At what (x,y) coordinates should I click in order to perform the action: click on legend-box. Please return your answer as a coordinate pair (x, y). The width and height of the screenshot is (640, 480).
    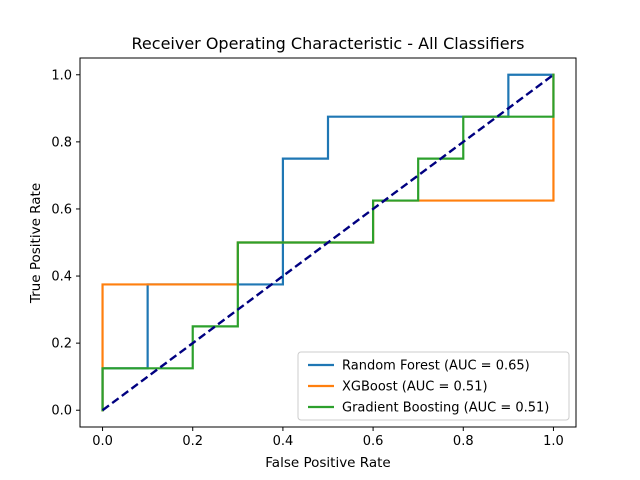
    Looking at the image, I should click on (433, 386).